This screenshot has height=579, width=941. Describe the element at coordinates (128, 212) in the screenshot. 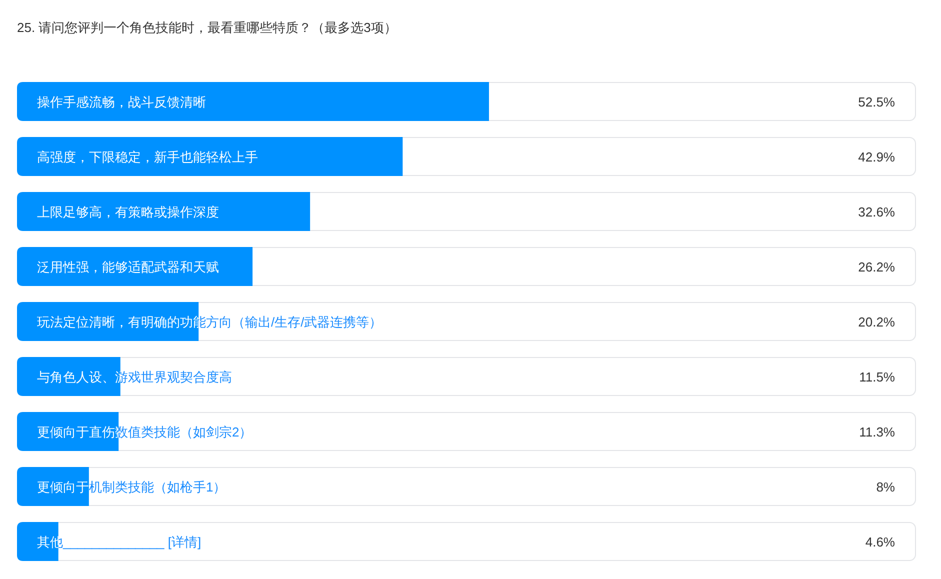

I see `category-label: 上限足够高，有策略或操作深度` at that location.